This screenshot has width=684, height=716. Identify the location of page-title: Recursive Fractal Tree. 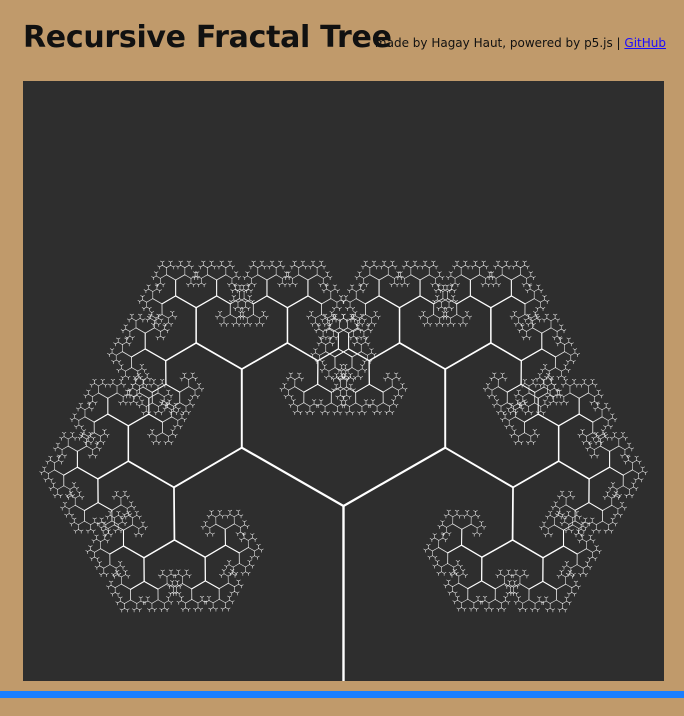
(207, 37).